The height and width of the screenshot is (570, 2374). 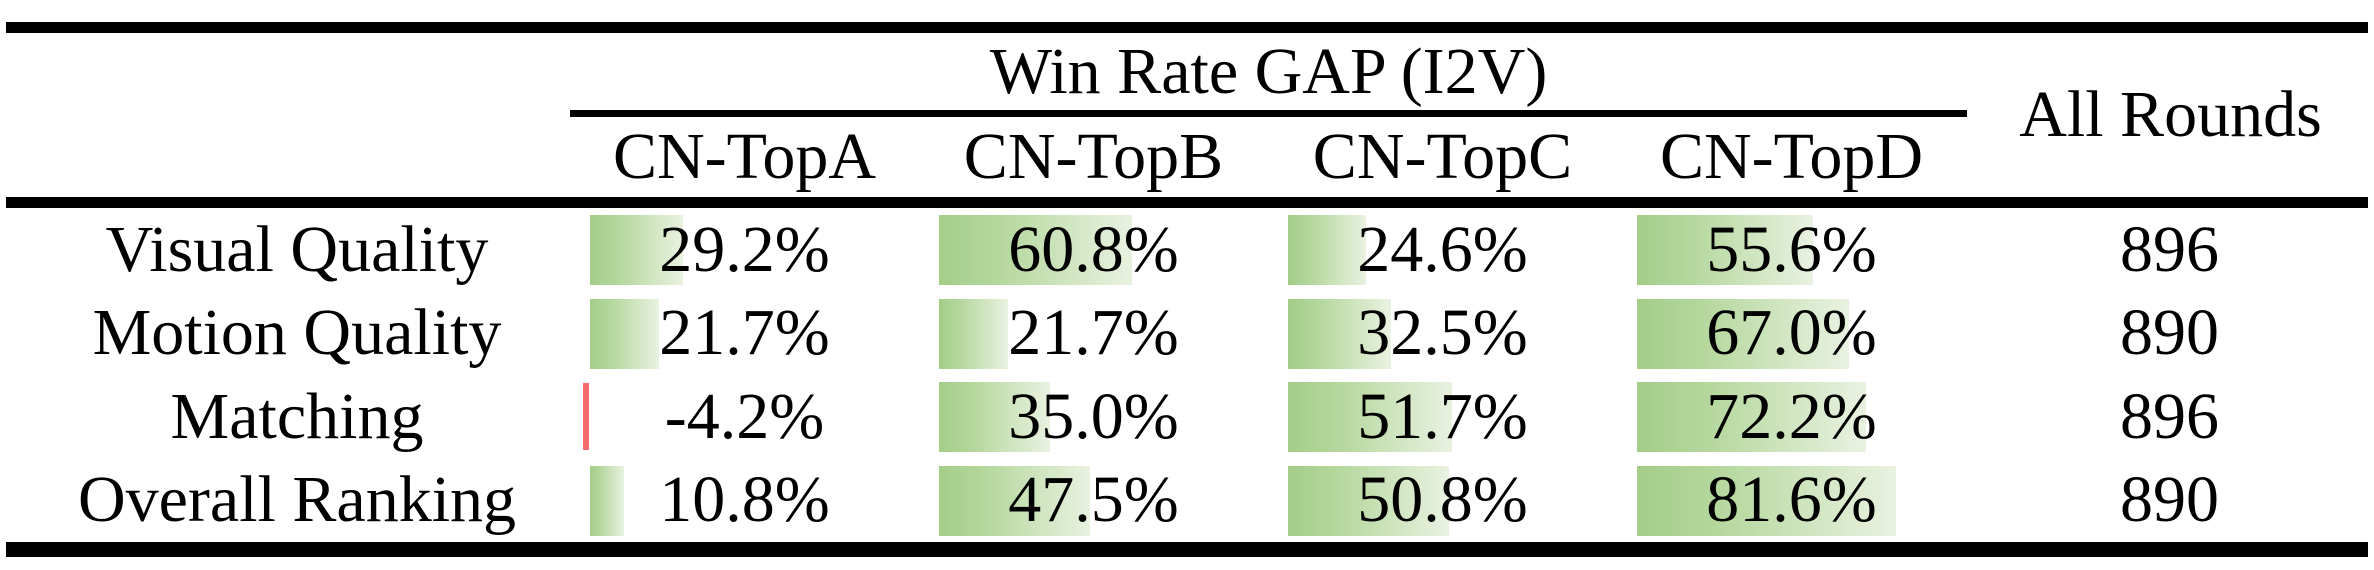 What do you see at coordinates (1187, 202) in the screenshot?
I see `header-bottom-rule` at bounding box center [1187, 202].